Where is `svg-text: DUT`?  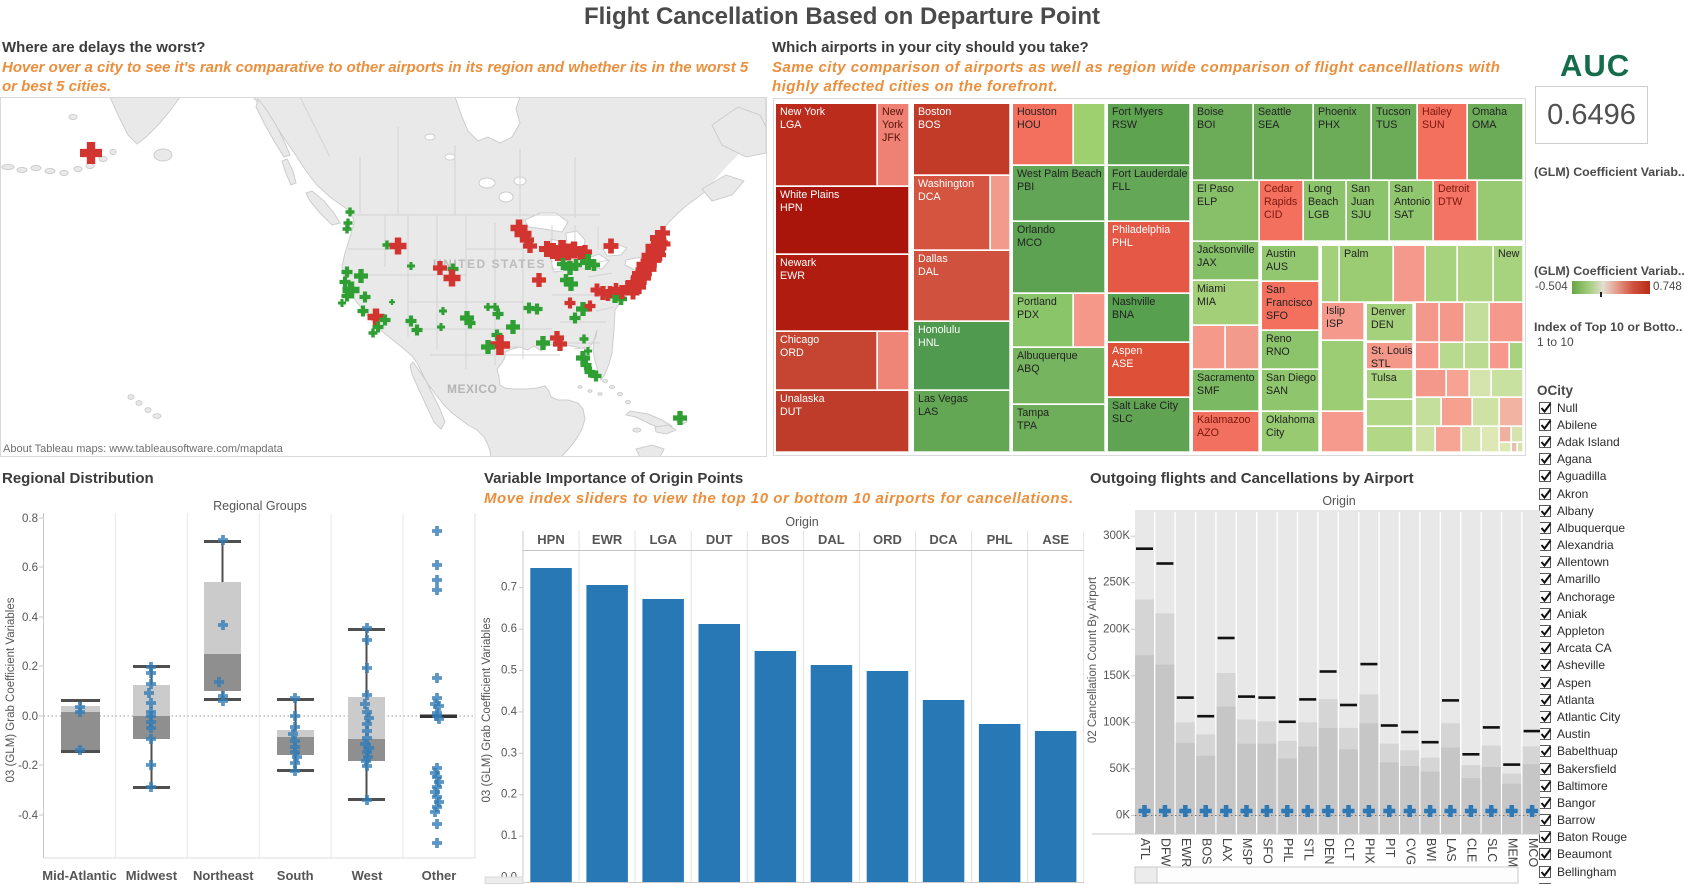 svg-text: DUT is located at coordinates (719, 539).